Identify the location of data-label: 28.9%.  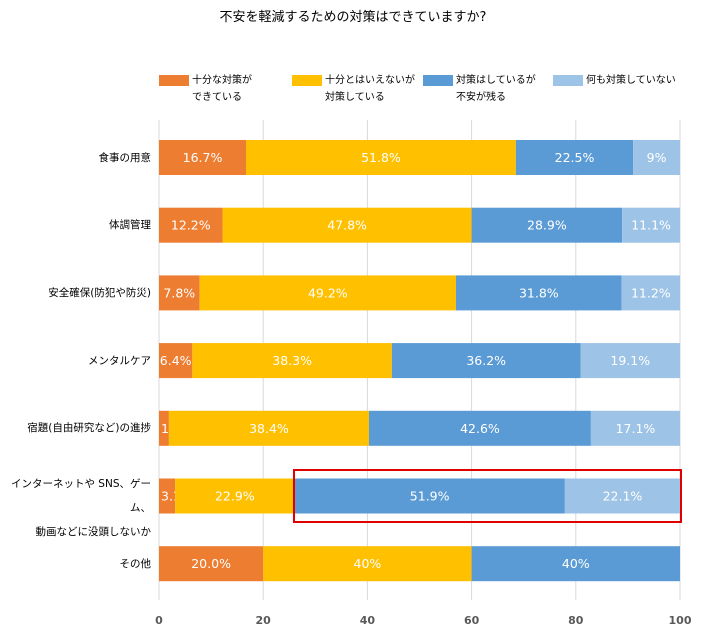
(547, 225).